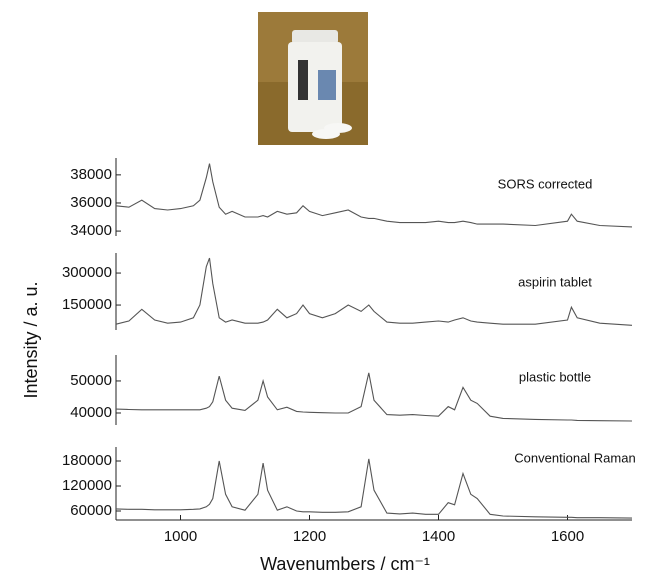  What do you see at coordinates (91, 230) in the screenshot?
I see `y-tick-label: 34000` at bounding box center [91, 230].